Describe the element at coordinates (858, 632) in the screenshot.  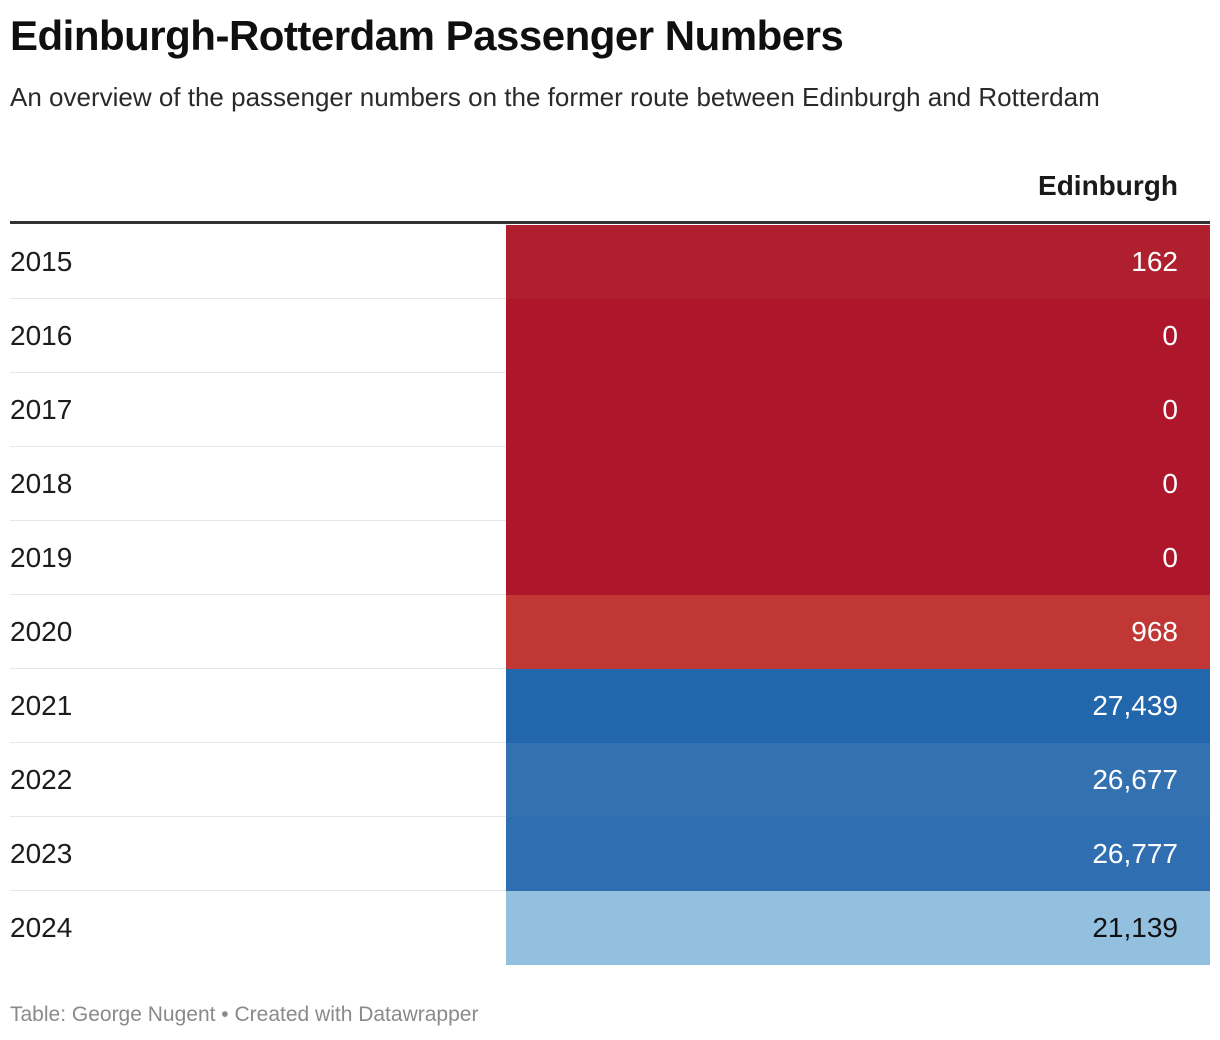
I see `edinburgh-value-cell: 968` at that location.